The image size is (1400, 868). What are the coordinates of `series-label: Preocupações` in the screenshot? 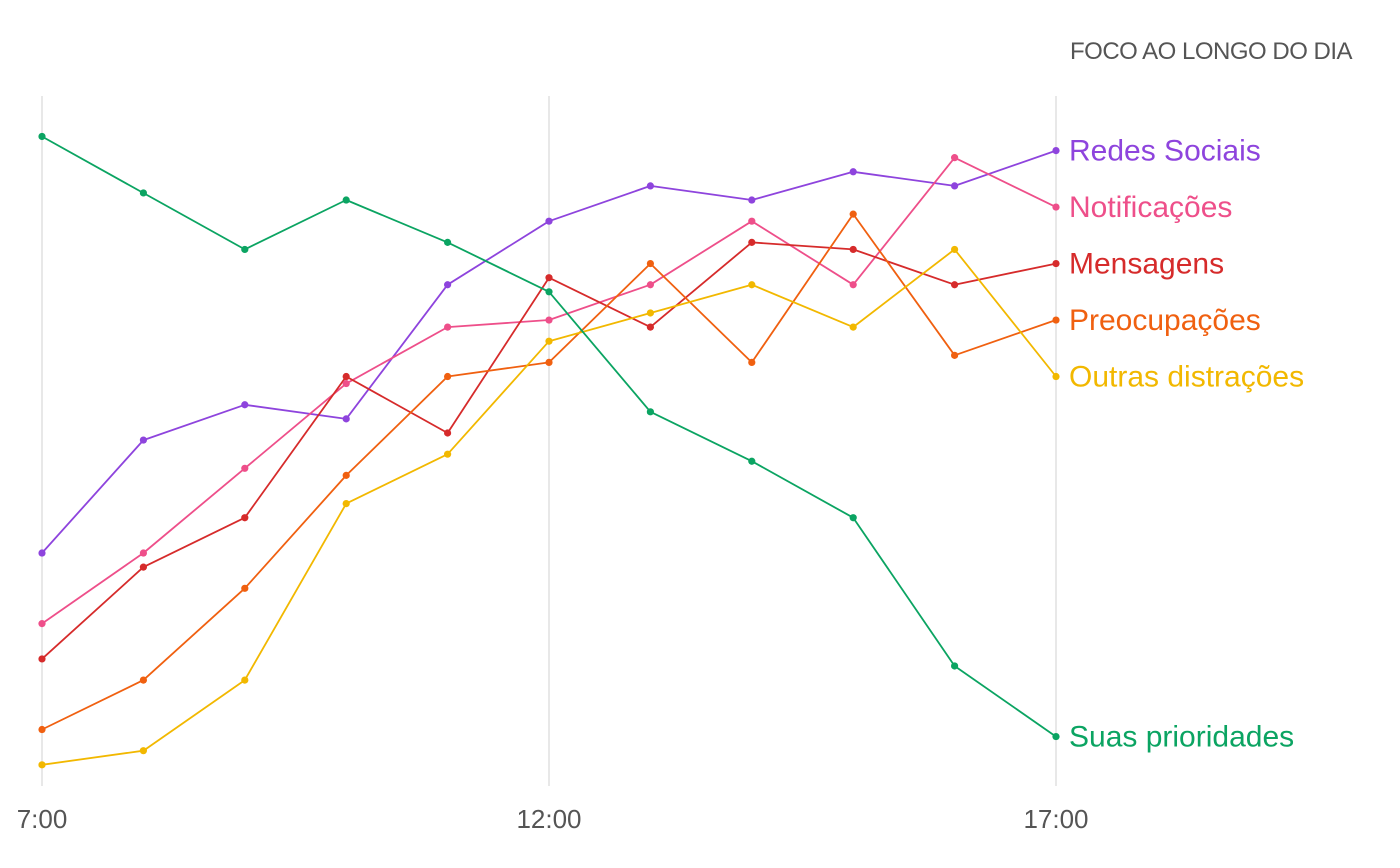 It's located at (1165, 320).